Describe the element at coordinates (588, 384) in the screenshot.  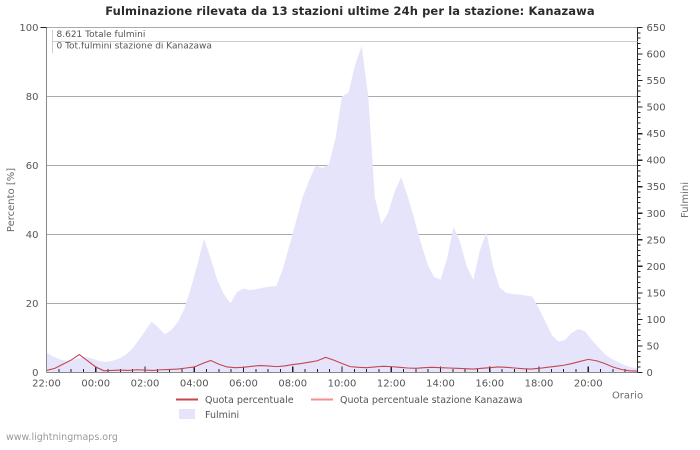
I see `xtick-label: 20:00` at that location.